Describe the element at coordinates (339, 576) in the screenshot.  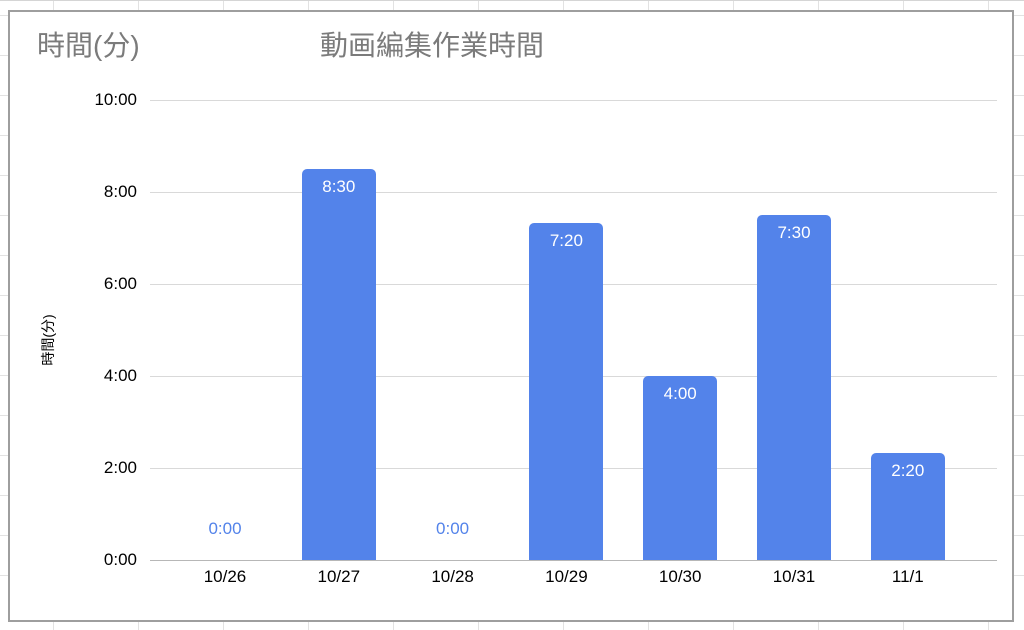
I see `x-tick-label: 10/27` at that location.